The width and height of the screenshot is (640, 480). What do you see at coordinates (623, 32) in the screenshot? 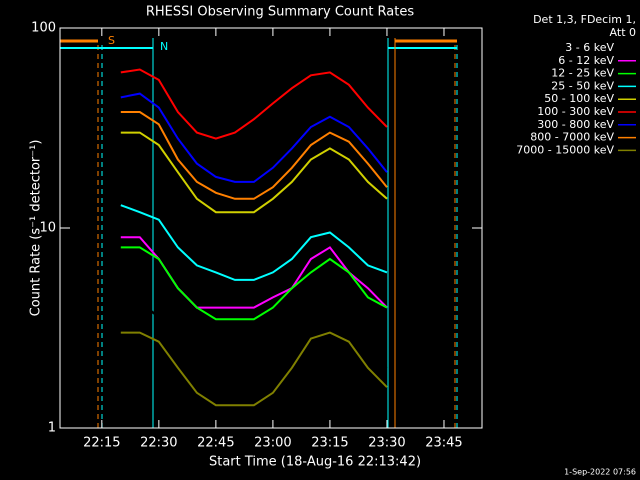
I see `legend-title: Att 0` at bounding box center [623, 32].